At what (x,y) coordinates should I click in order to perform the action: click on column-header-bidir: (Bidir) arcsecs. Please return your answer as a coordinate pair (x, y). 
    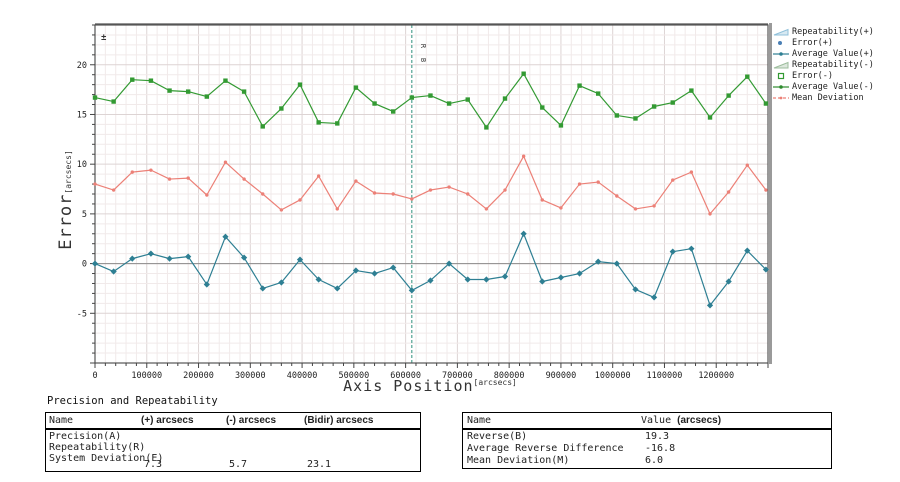
    Looking at the image, I should click on (339, 420).